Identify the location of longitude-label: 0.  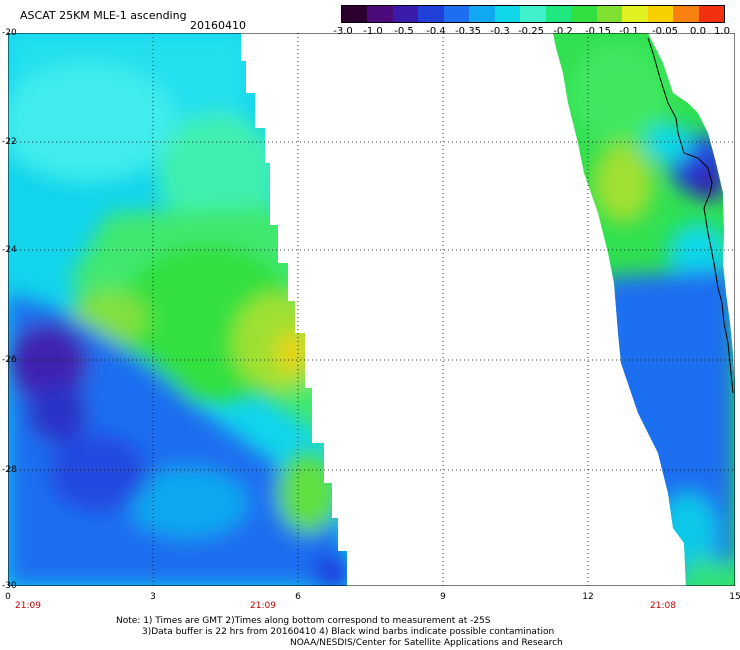
(8, 597).